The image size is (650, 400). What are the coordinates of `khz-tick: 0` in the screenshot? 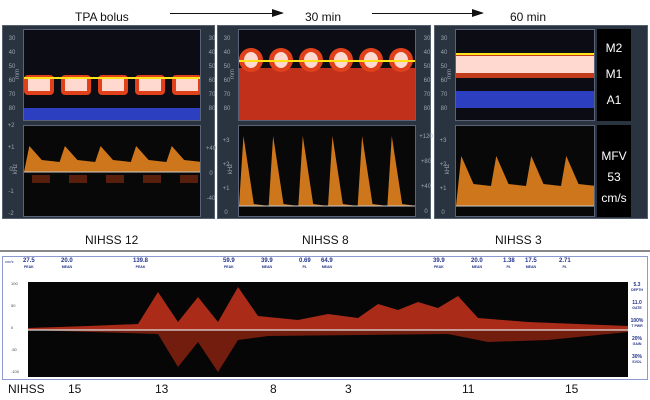 It's located at (443, 213).